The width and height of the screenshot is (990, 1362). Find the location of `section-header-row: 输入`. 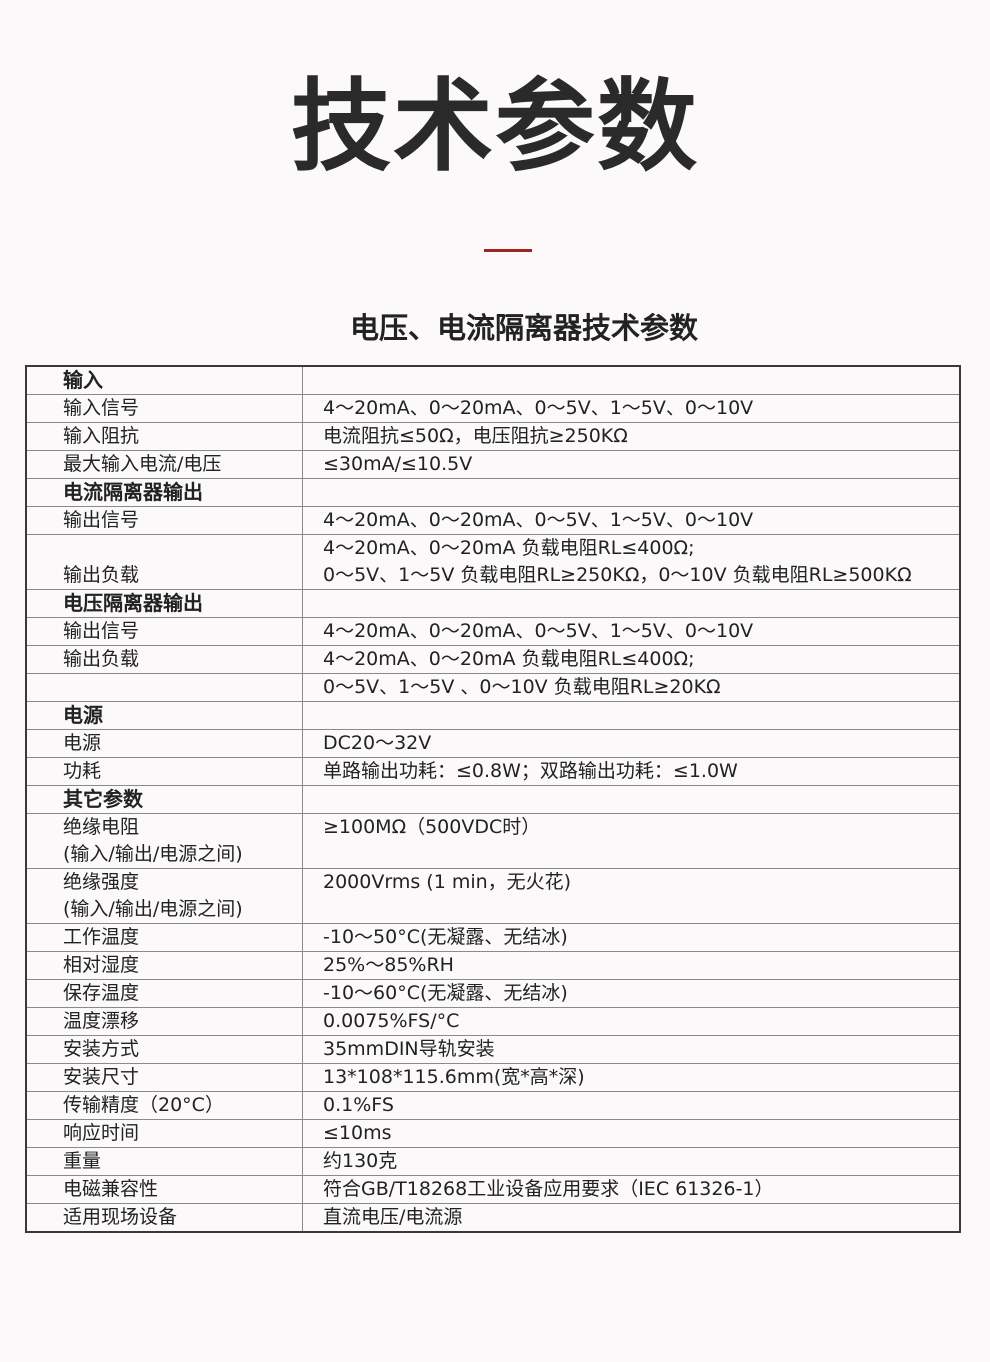

section-header-row: 输入 is located at coordinates (493, 380).